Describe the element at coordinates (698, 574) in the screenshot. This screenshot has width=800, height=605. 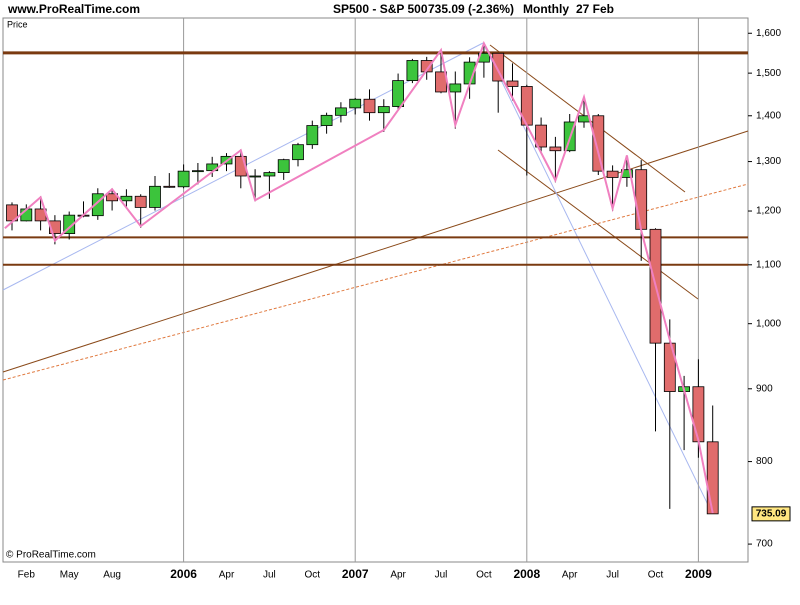
I see `x-tick-label: 2009` at that location.